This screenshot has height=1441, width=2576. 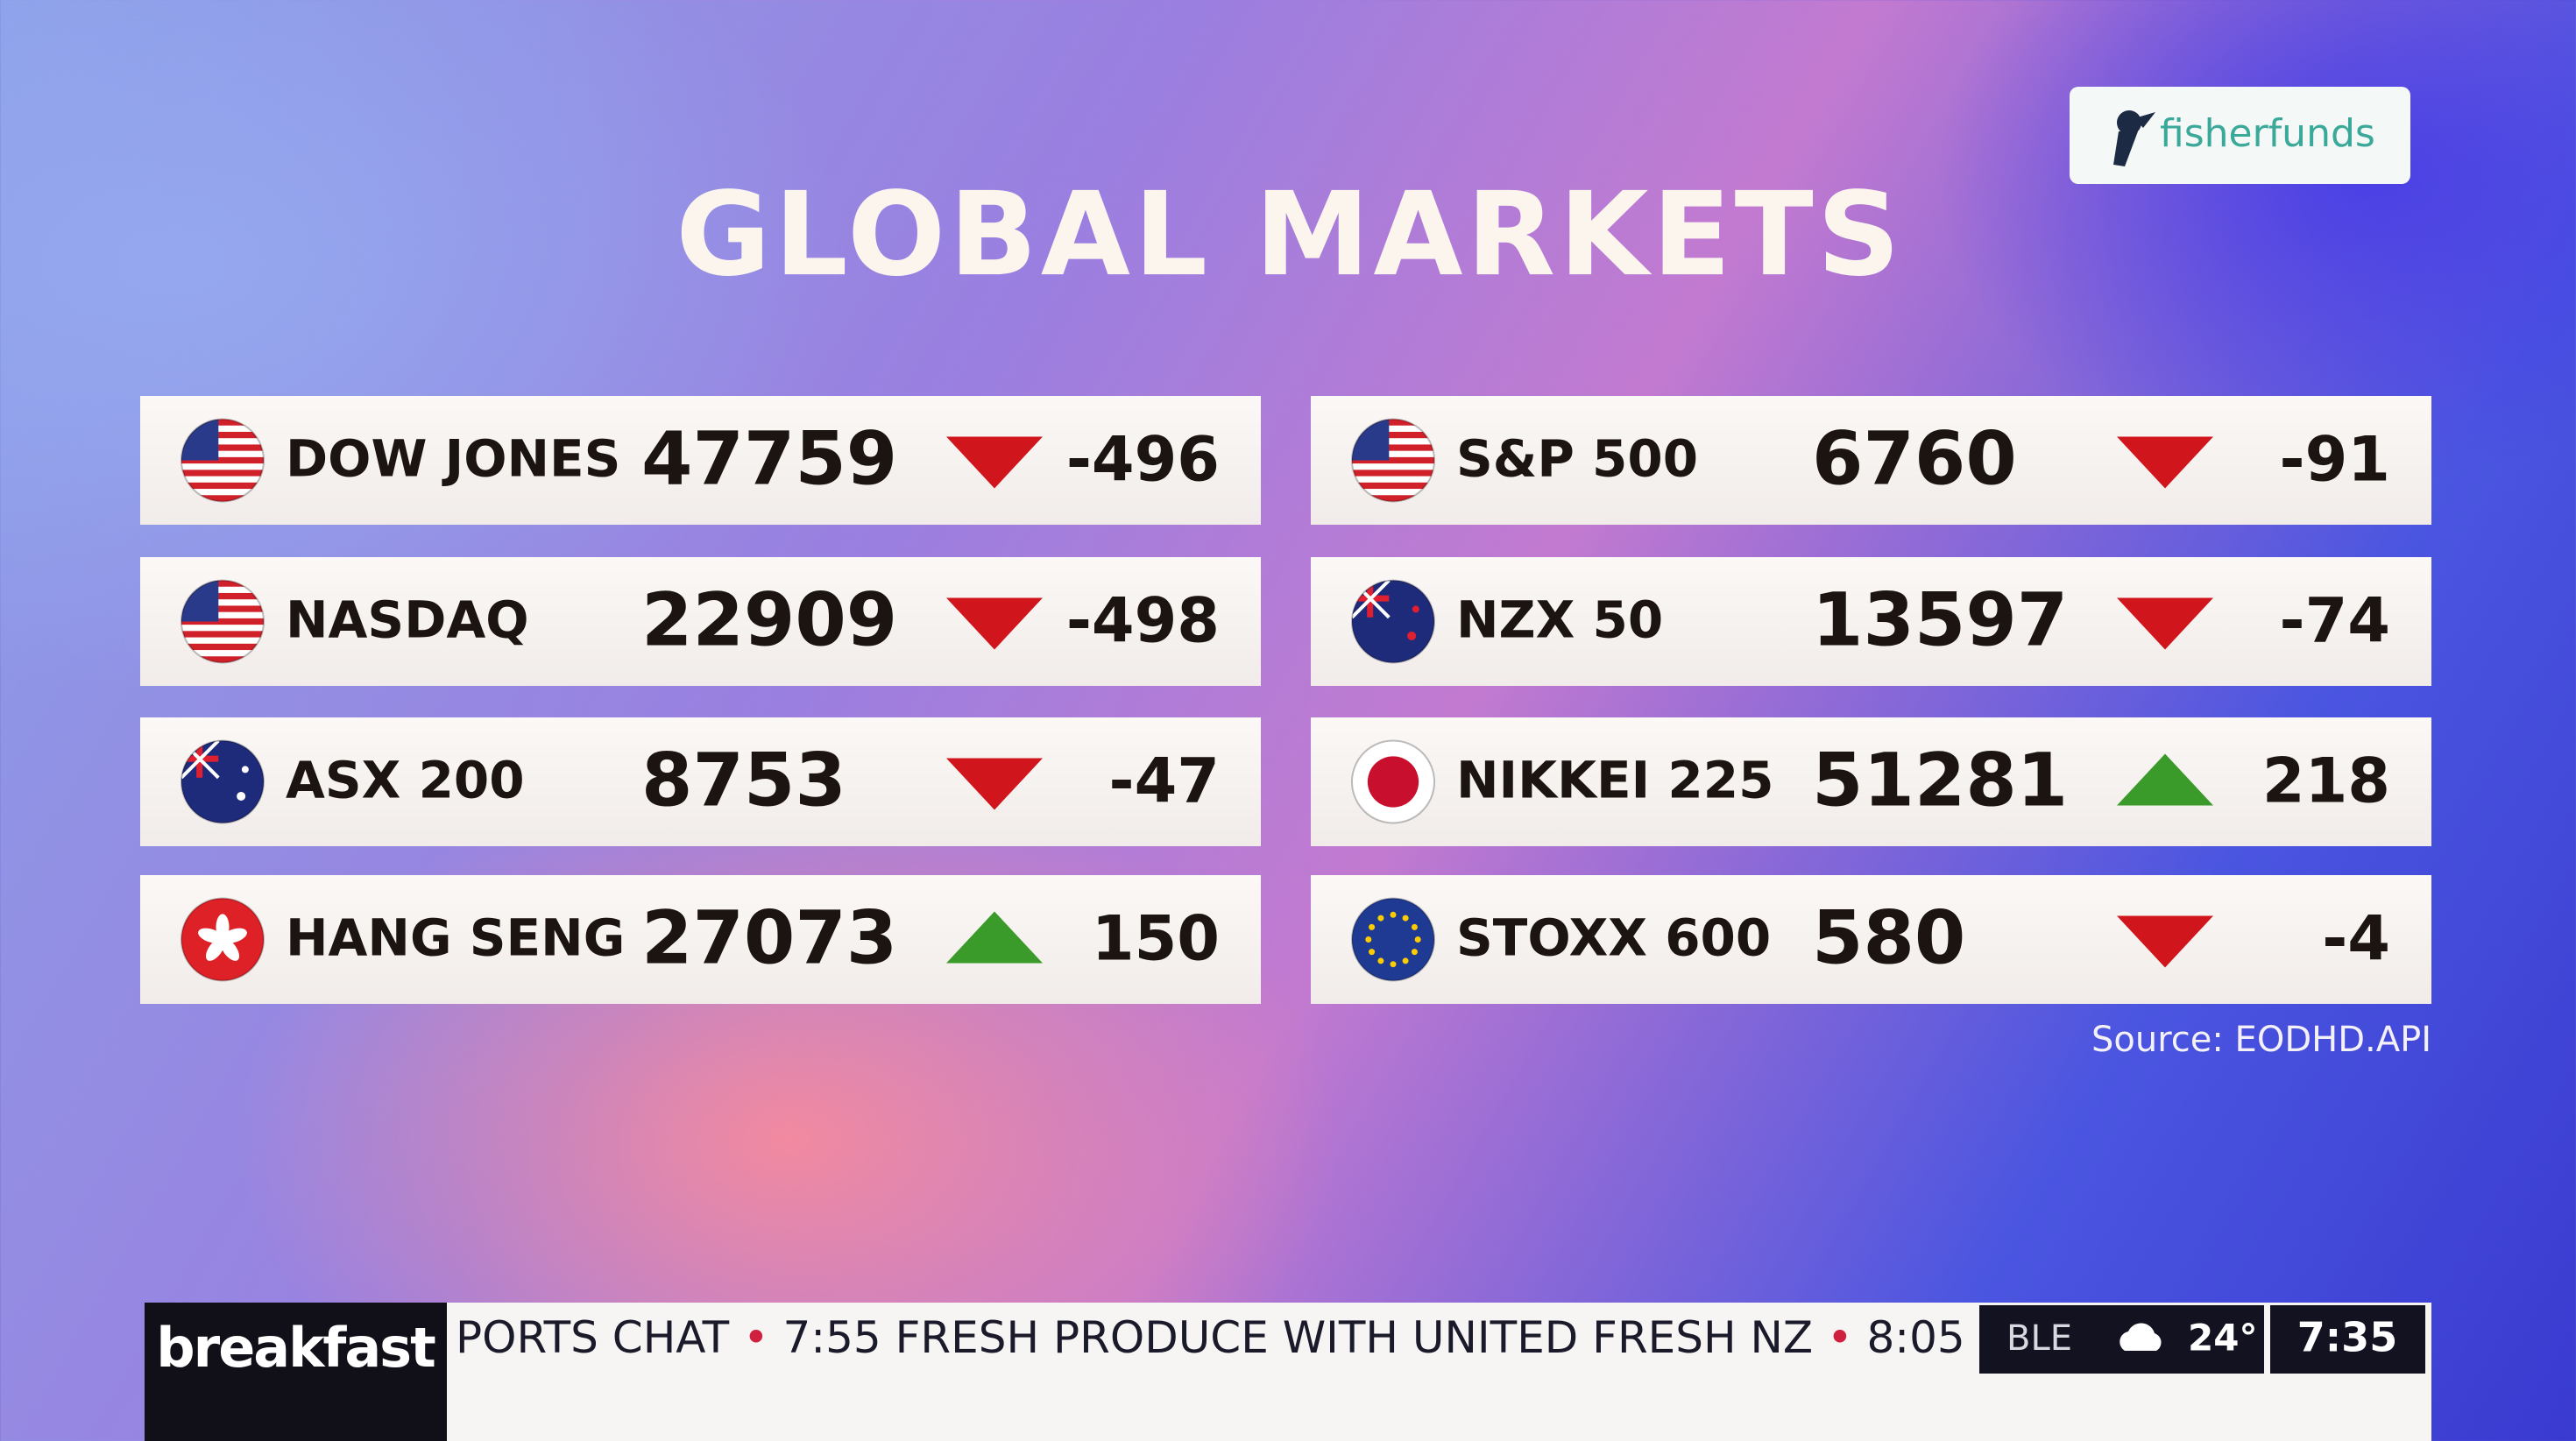 What do you see at coordinates (2335, 460) in the screenshot?
I see `market-change: -91` at bounding box center [2335, 460].